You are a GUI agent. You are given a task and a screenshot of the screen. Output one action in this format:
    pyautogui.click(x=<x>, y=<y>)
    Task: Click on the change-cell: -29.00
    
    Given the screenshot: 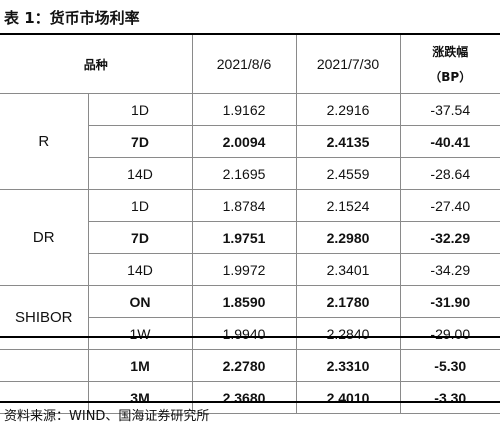 What is the action you would take?
    pyautogui.click(x=449, y=333)
    